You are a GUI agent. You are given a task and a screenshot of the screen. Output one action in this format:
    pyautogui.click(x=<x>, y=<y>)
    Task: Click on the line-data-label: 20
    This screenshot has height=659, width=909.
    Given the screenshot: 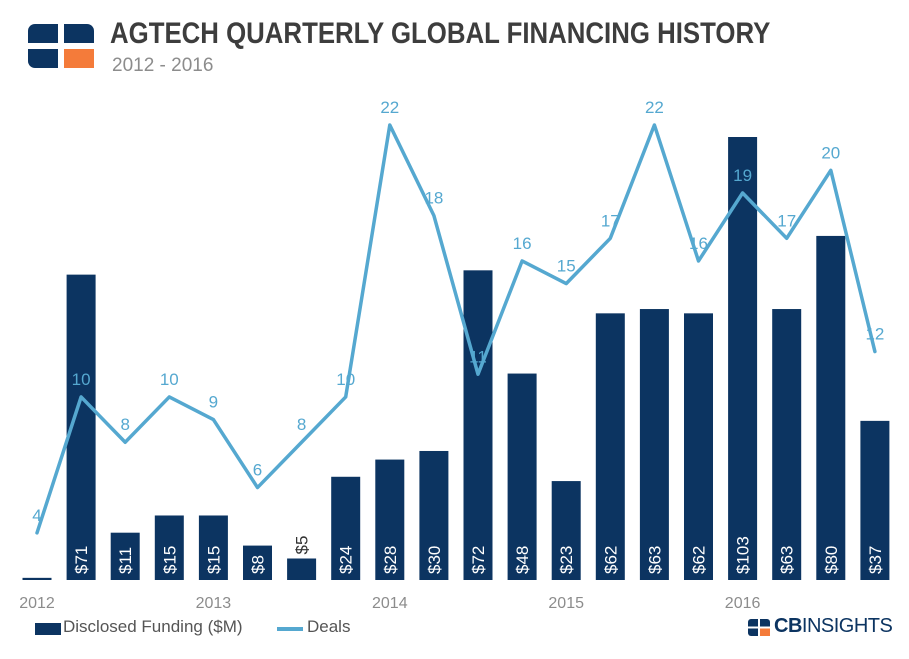 What is the action you would take?
    pyautogui.click(x=830, y=152)
    